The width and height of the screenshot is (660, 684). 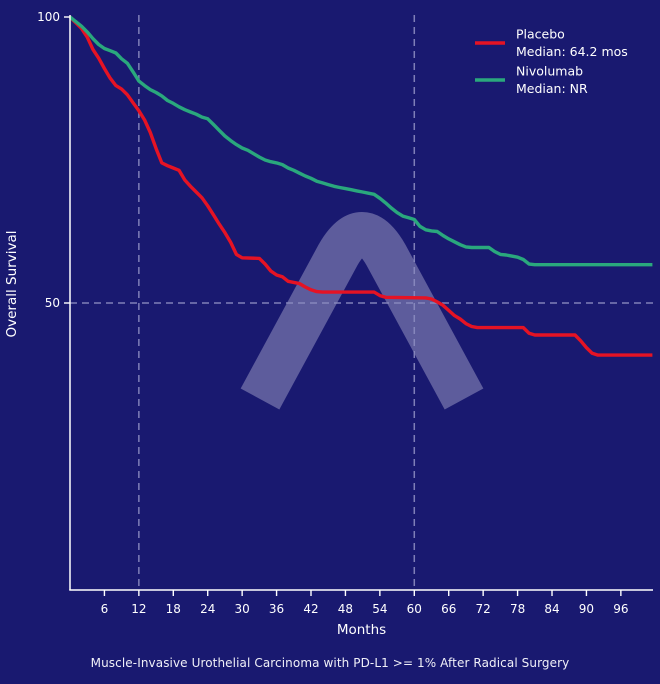 What do you see at coordinates (379, 609) in the screenshot?
I see `x-tick-label: 54` at bounding box center [379, 609].